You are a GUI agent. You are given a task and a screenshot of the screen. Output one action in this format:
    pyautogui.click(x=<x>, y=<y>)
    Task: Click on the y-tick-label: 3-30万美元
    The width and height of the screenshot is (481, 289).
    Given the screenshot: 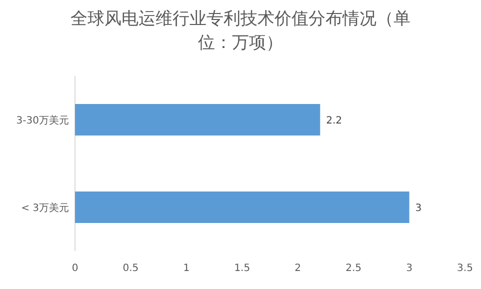 What is the action you would take?
    pyautogui.click(x=42, y=120)
    